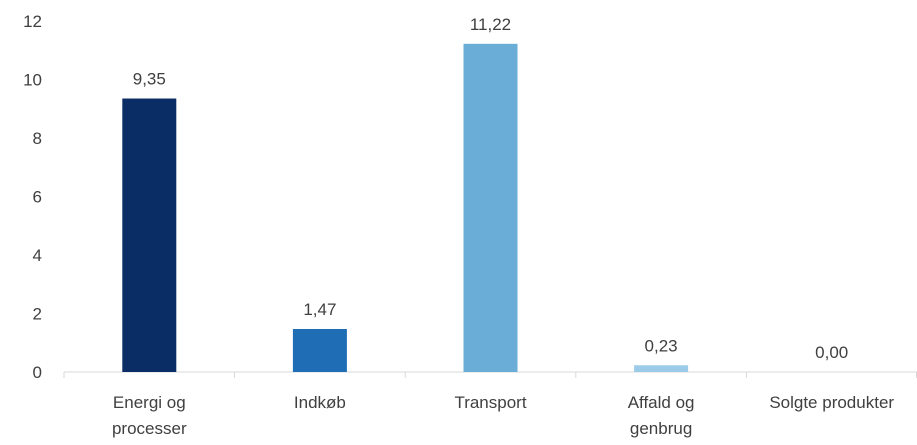 This screenshot has height=445, width=917. I want to click on x-axis-ticks, so click(490, 375).